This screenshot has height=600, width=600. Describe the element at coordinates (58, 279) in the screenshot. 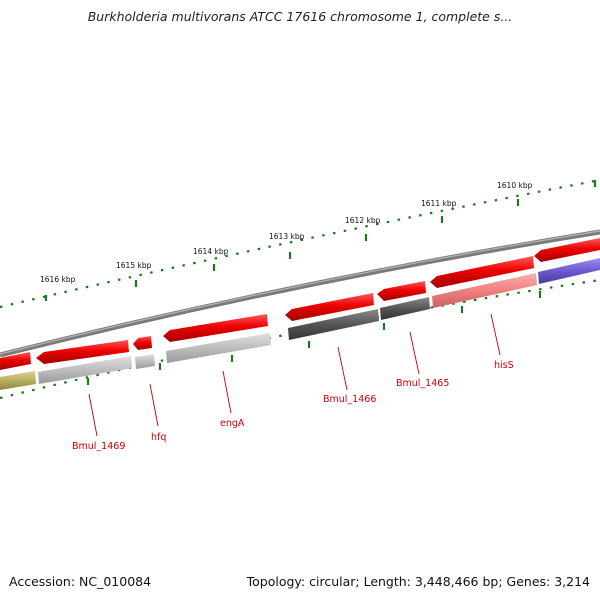

I see `scale-label-1616: 1616 kbp` at that location.